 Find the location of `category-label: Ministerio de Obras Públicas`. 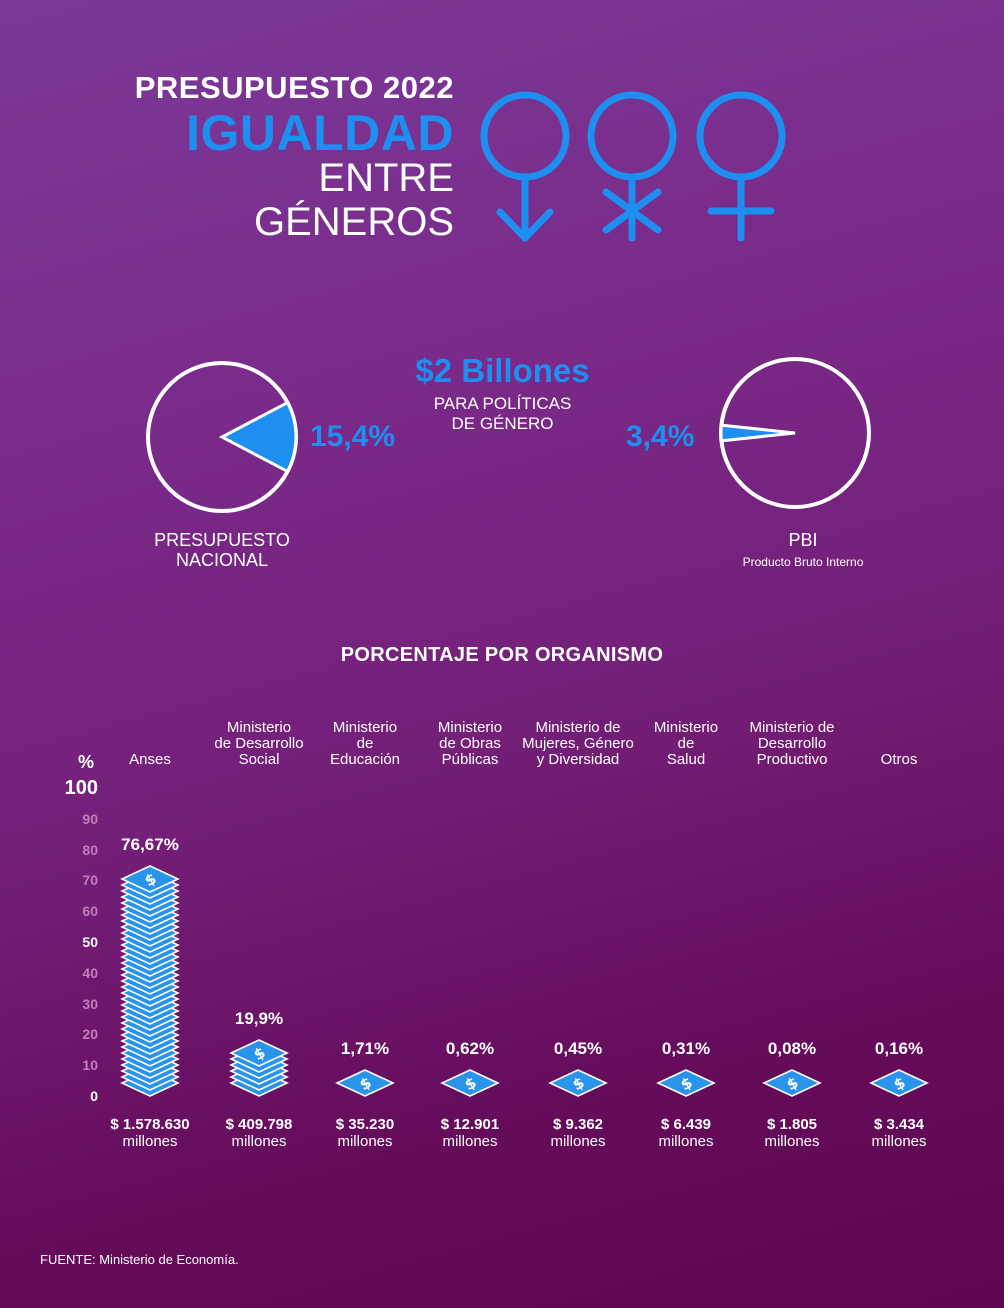

category-label: Ministerio de Obras Públicas is located at coordinates (470, 743).